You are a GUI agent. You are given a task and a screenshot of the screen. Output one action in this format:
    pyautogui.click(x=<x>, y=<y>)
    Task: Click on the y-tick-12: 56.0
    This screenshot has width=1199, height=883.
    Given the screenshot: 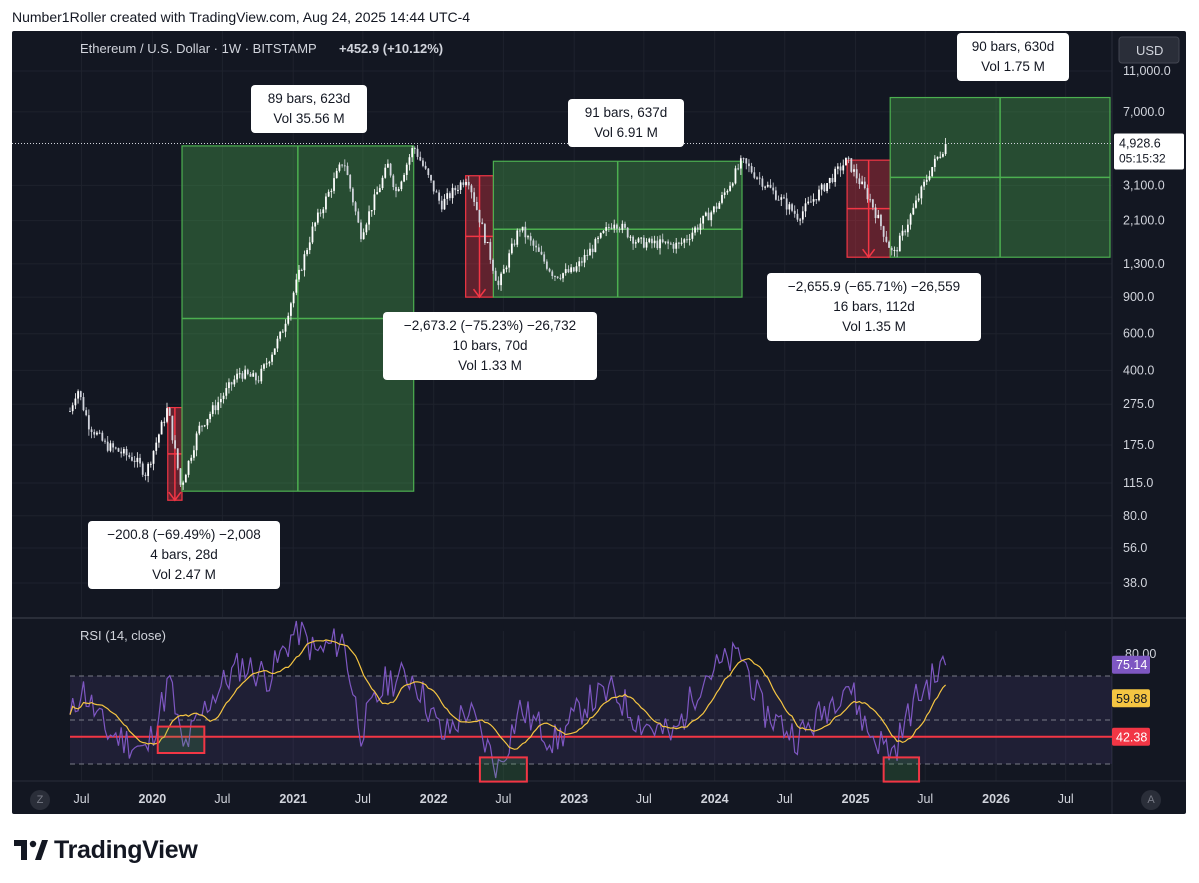 What is the action you would take?
    pyautogui.click(x=1135, y=548)
    